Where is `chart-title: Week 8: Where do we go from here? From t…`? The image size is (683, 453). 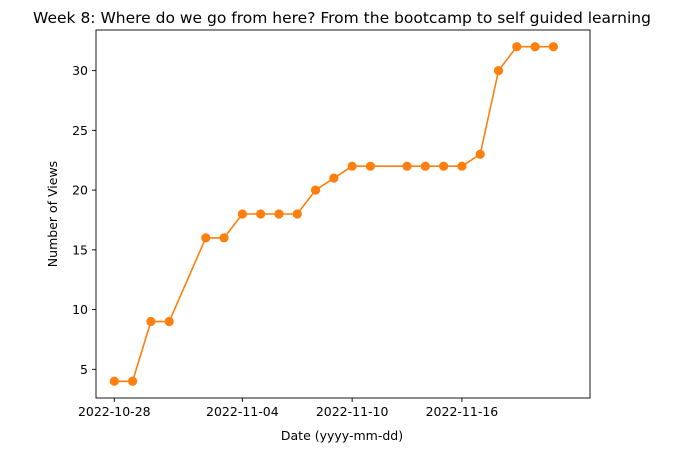
chart-title: Week 8: Where do we go from here? From t… is located at coordinates (342, 18).